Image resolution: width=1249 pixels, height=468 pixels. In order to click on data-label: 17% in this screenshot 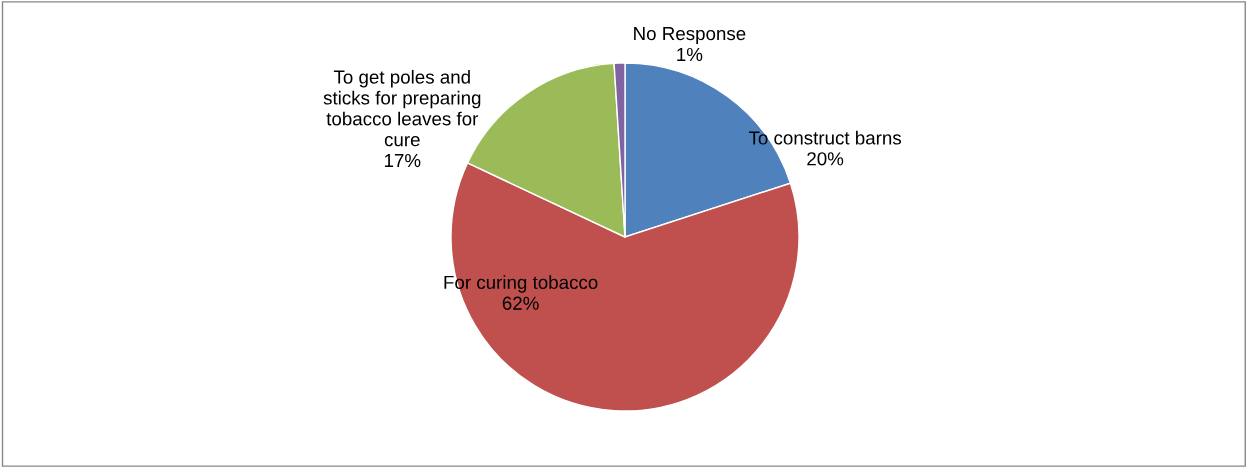, I will do `click(402, 161)`.